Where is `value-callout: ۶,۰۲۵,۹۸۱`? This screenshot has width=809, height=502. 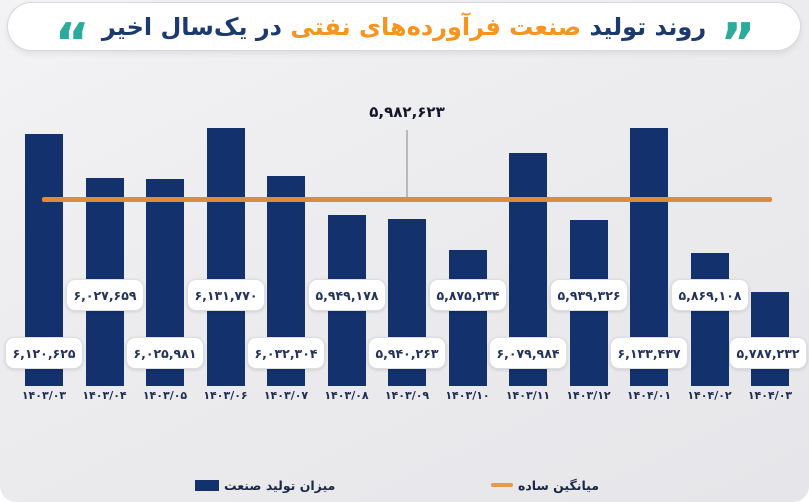
value-callout: ۶,۰۲۵,۹۸۱ is located at coordinates (165, 353).